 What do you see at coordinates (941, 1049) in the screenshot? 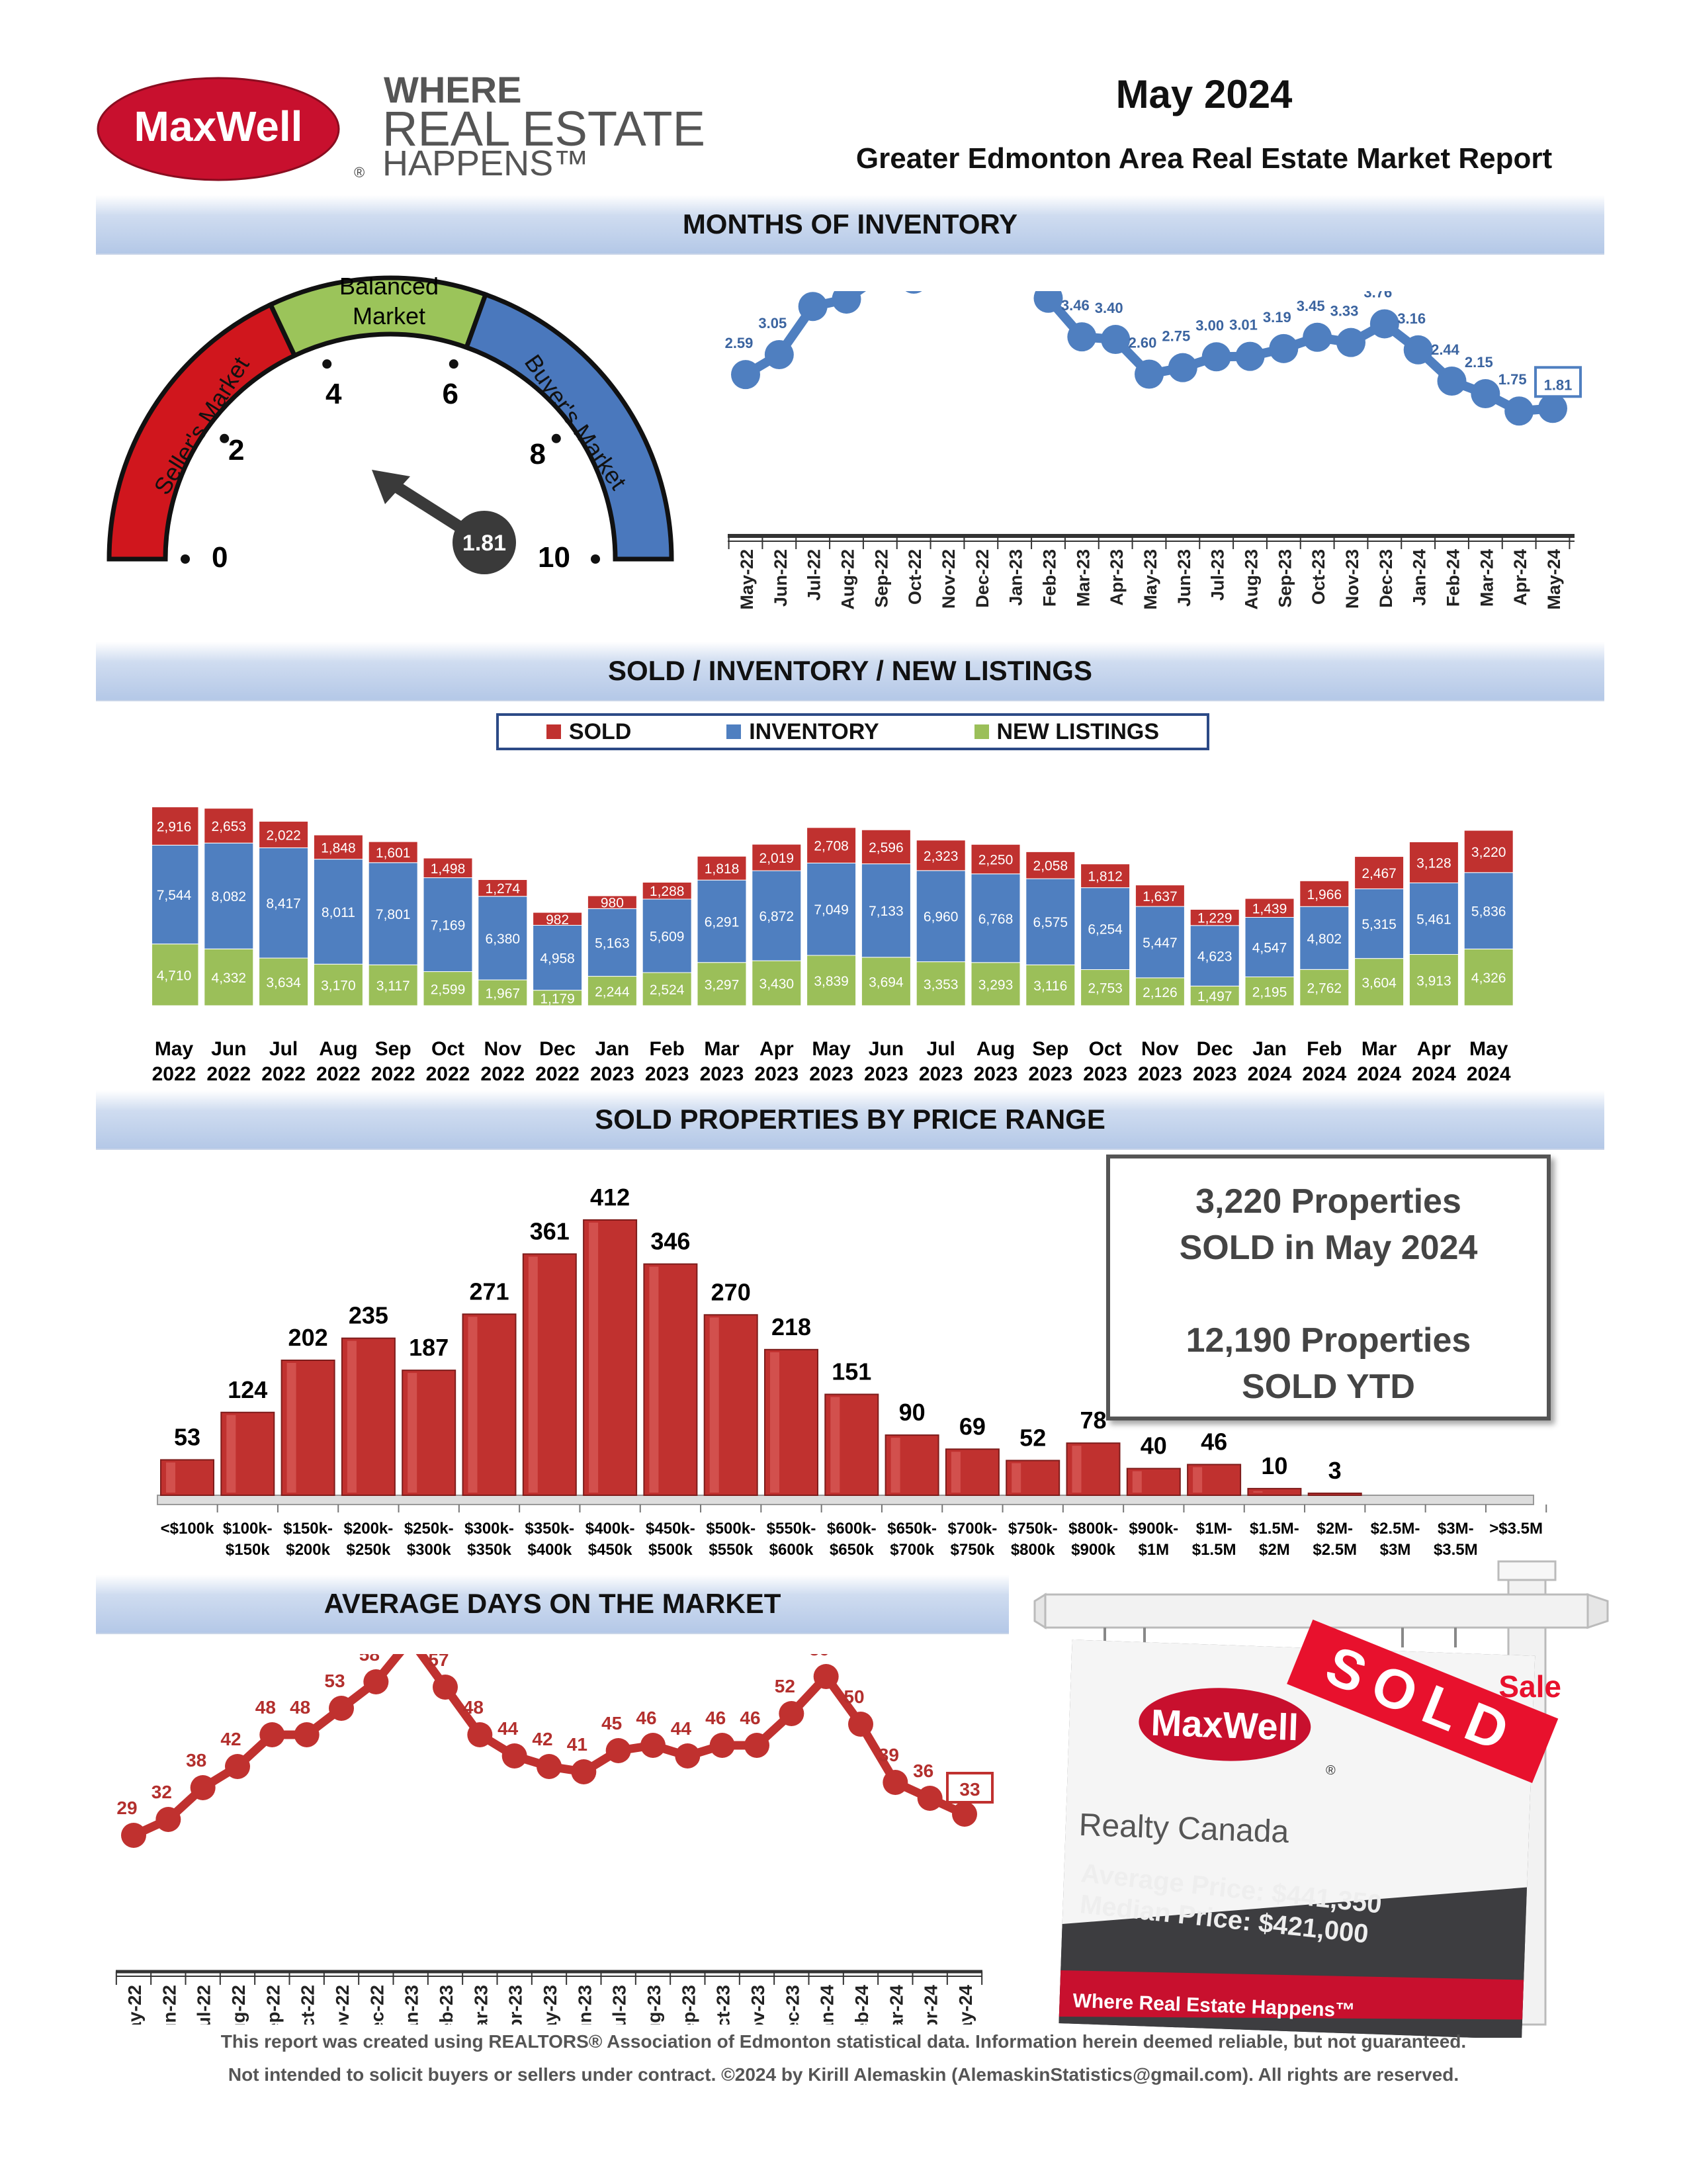
I see `x-tick-label: Jul` at bounding box center [941, 1049].